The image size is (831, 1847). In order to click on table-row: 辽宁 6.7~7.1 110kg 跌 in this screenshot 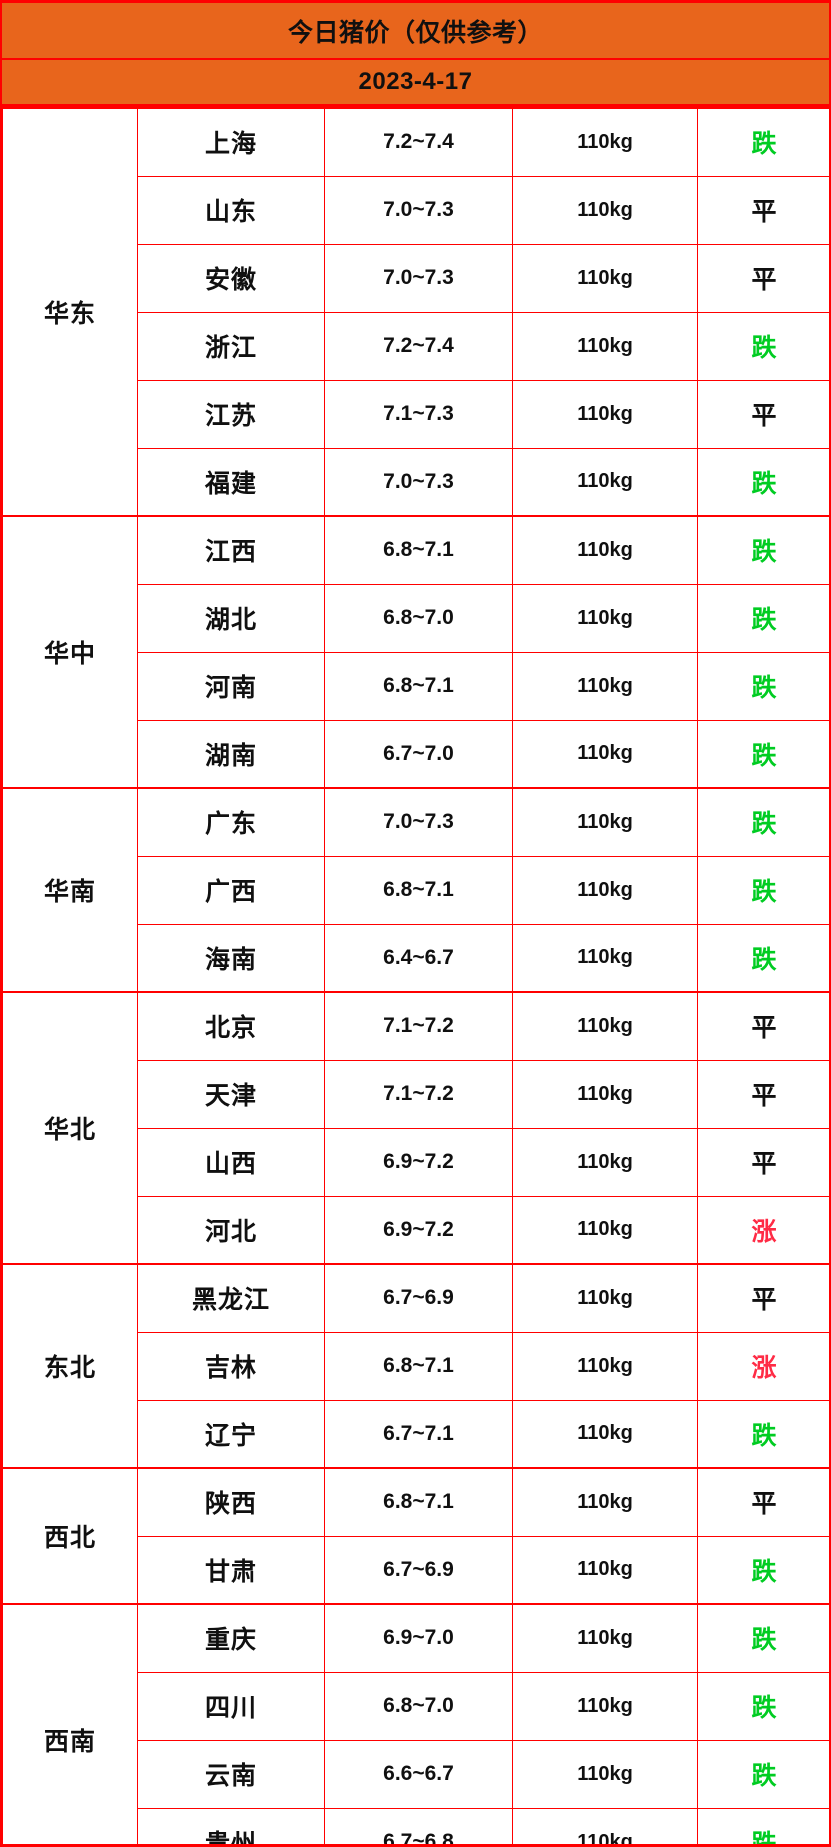, I will do `click(416, 1434)`.